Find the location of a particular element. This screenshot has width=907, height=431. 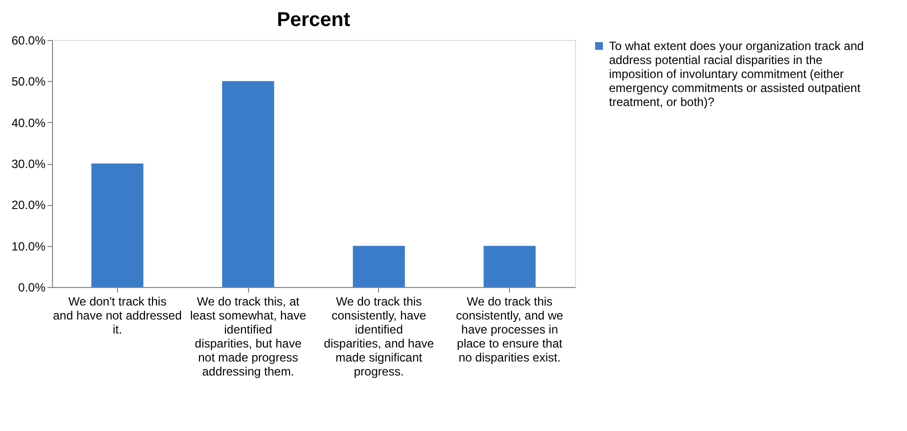

y-tick-label: 30.0% is located at coordinates (28, 164).